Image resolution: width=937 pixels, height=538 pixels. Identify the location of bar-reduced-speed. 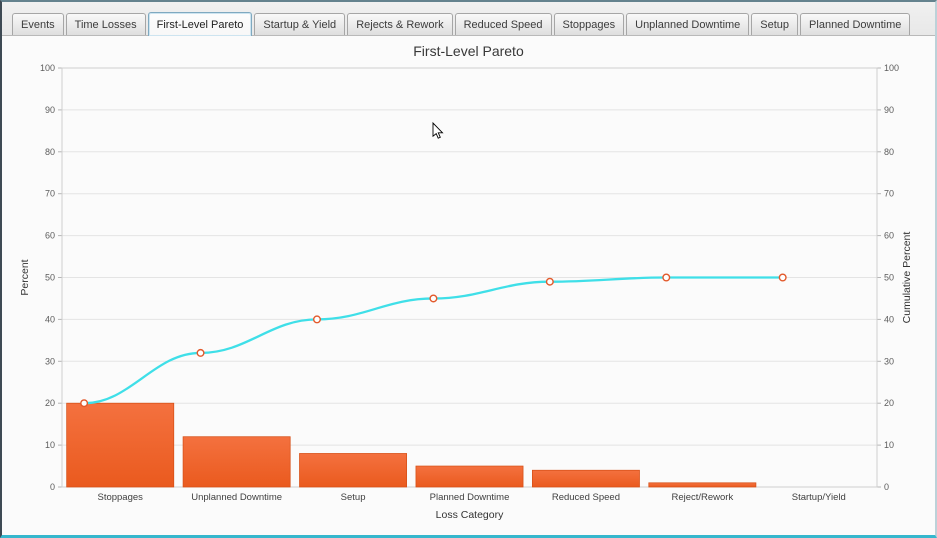
(585, 478).